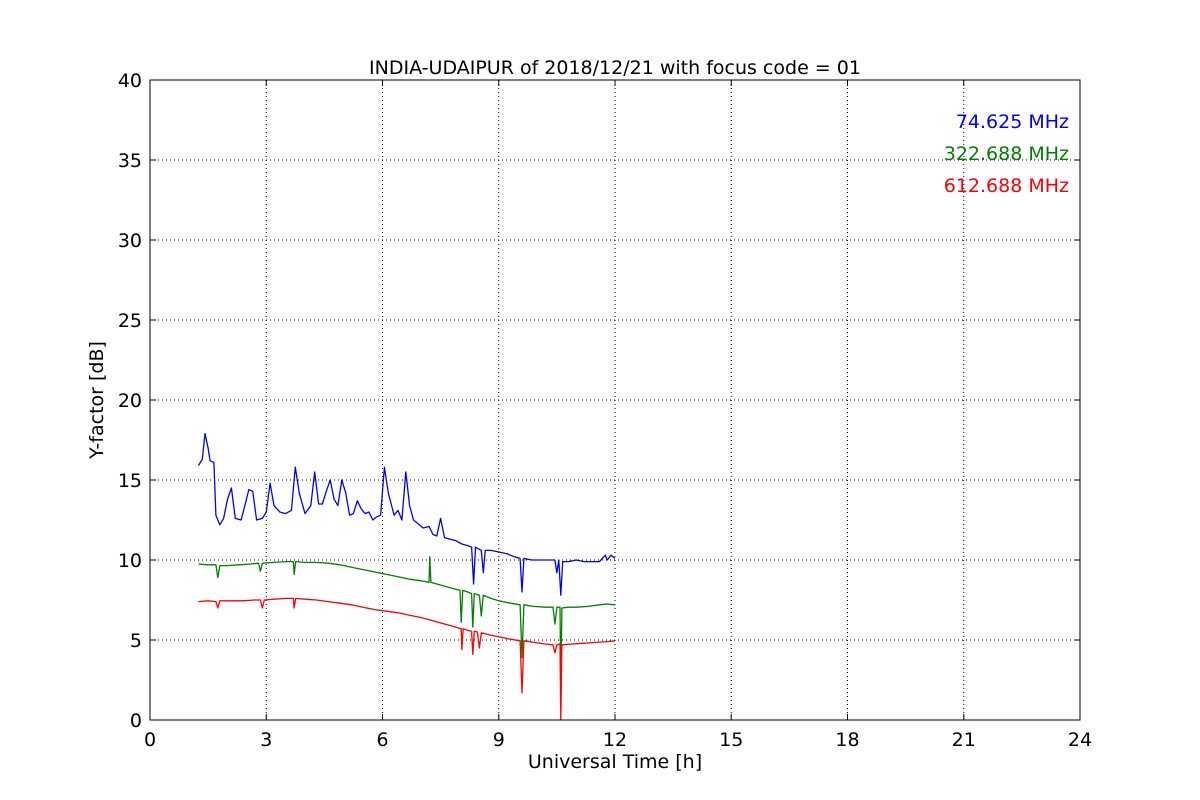 This screenshot has width=1200, height=800. What do you see at coordinates (130, 321) in the screenshot?
I see `y-tick-label: 25` at bounding box center [130, 321].